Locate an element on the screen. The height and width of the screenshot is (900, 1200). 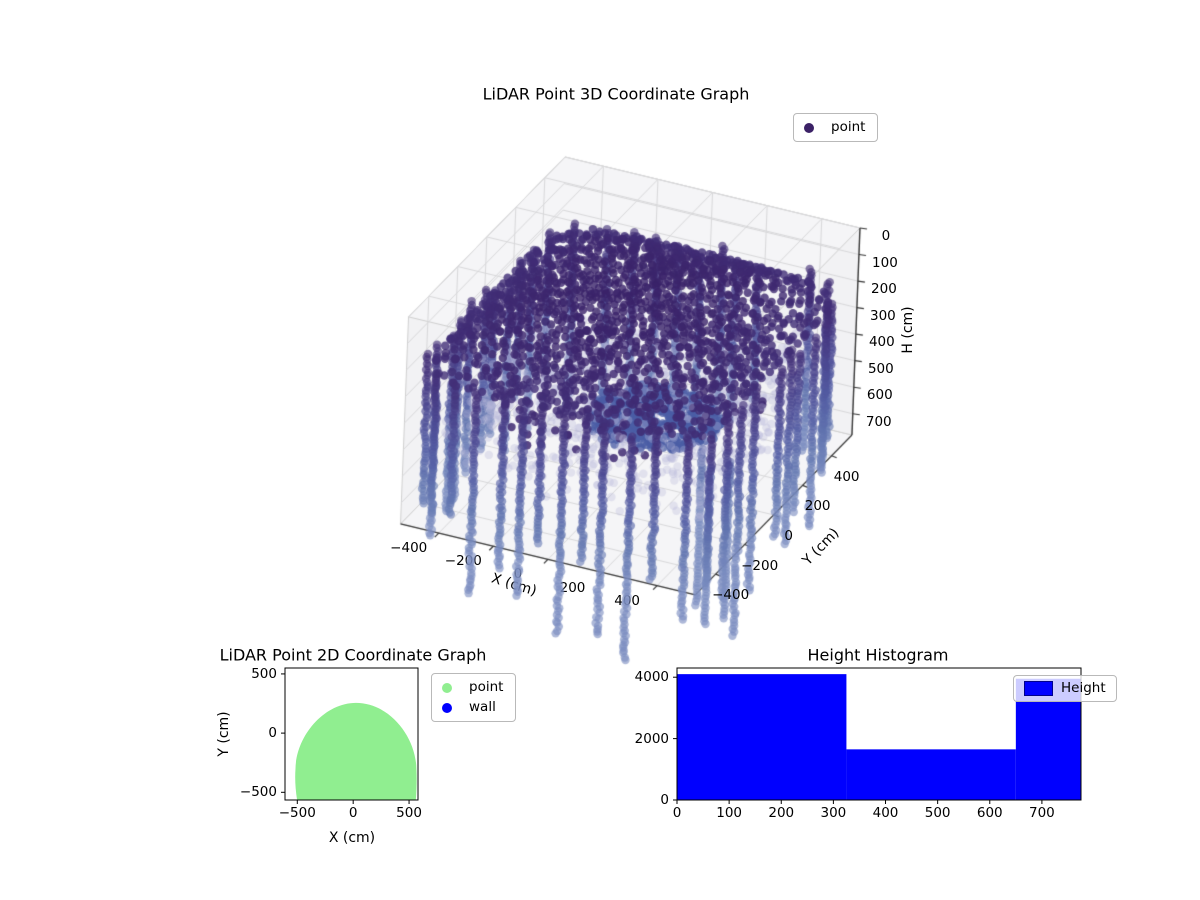
plot3d-h-tick-label: 0 is located at coordinates (886, 235).